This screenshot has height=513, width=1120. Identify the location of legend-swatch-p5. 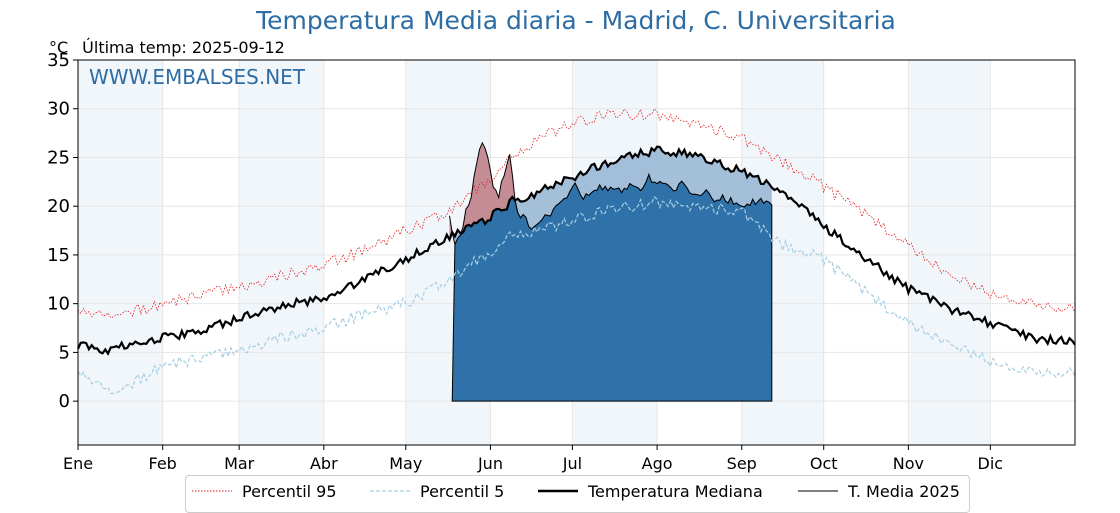
(390, 491).